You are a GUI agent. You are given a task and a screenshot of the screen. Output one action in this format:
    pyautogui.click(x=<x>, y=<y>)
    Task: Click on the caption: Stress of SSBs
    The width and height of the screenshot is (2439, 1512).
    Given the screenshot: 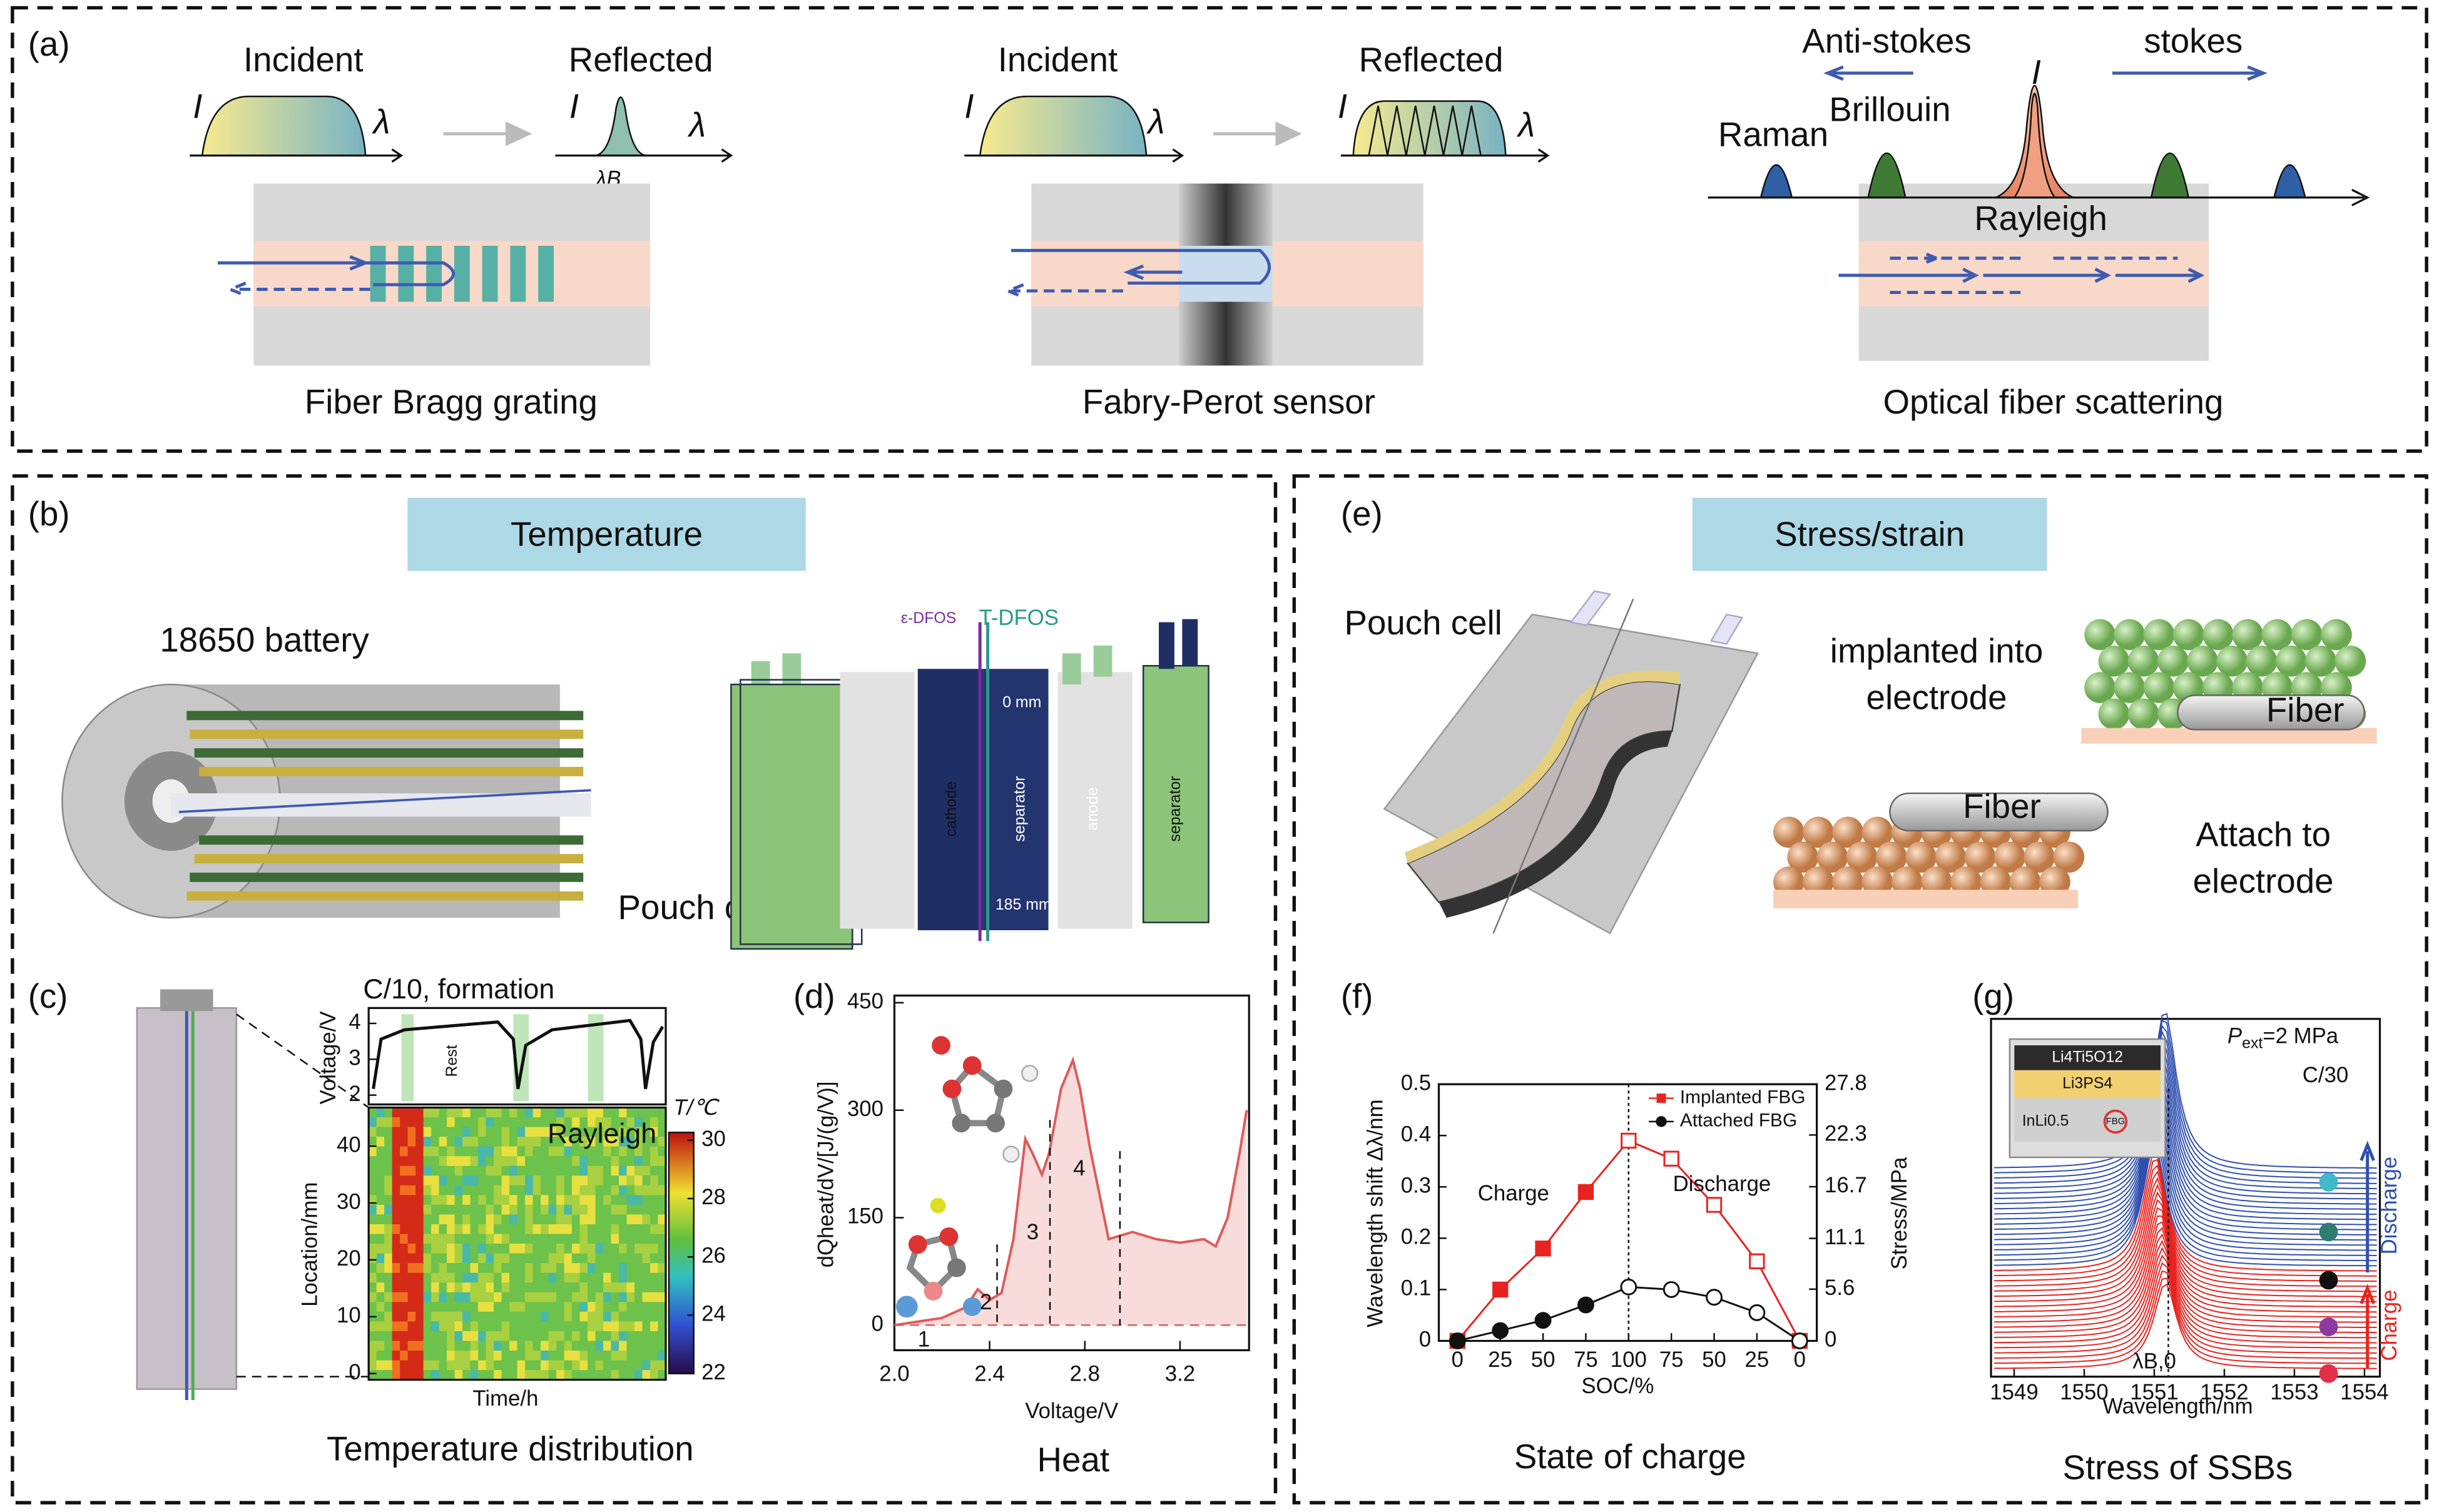 What is the action you would take?
    pyautogui.click(x=2177, y=1467)
    